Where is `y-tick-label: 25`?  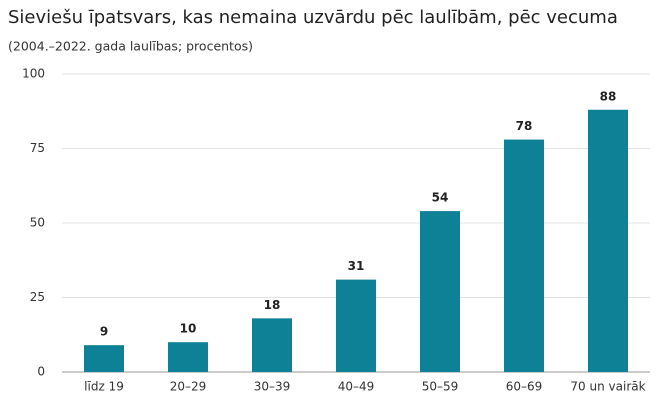 y-tick-label: 25 is located at coordinates (37, 297).